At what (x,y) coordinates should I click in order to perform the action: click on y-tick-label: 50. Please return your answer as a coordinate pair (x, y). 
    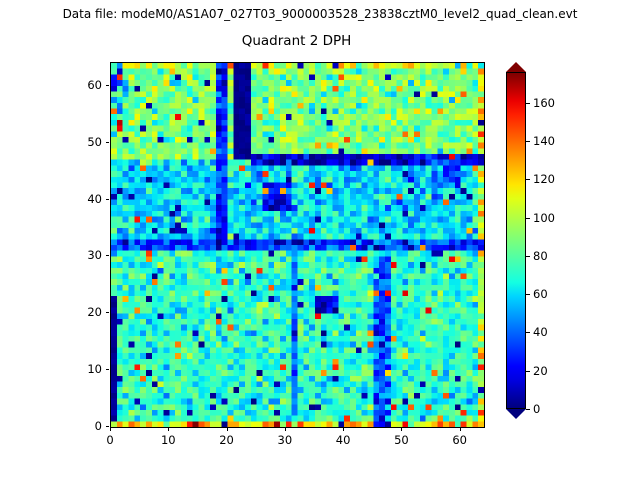
    Looking at the image, I should click on (94, 141).